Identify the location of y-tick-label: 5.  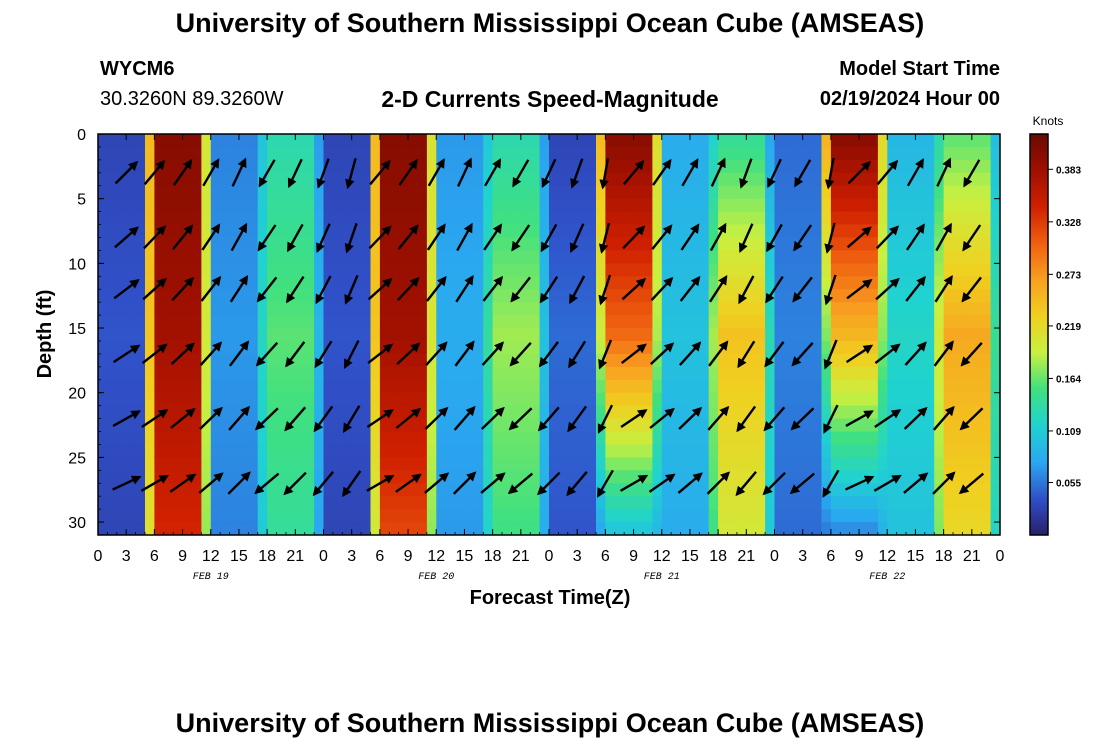
(81, 200).